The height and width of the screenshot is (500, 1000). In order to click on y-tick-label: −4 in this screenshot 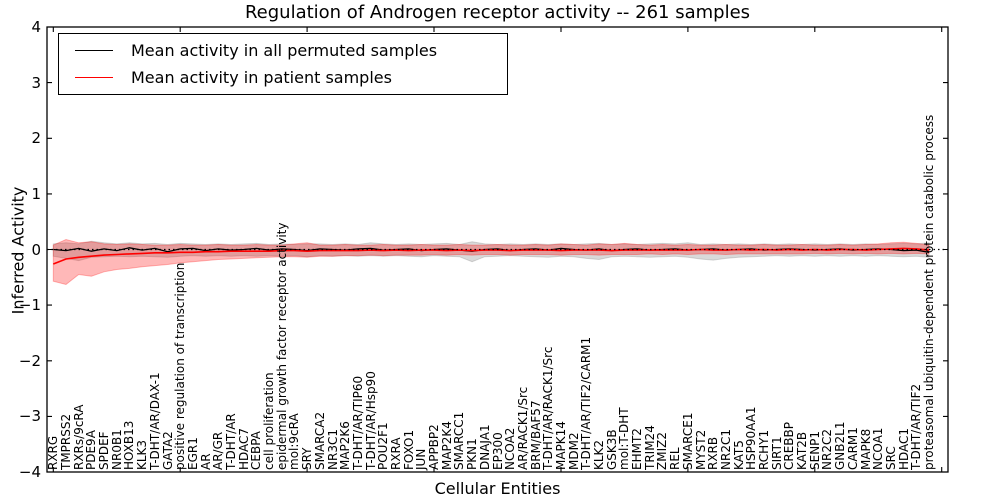, I will do `click(29, 472)`.